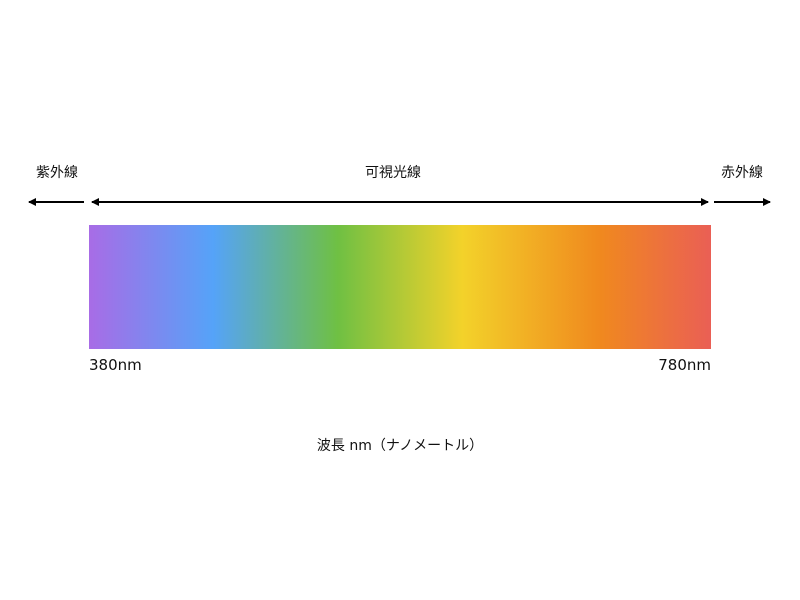 The height and width of the screenshot is (600, 800). Describe the element at coordinates (115, 365) in the screenshot. I see `min-wavelength-label: 380nm` at that location.